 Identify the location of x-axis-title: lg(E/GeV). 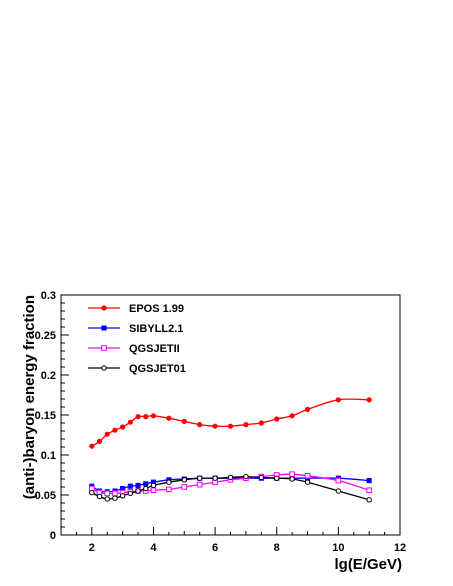
(368, 564).